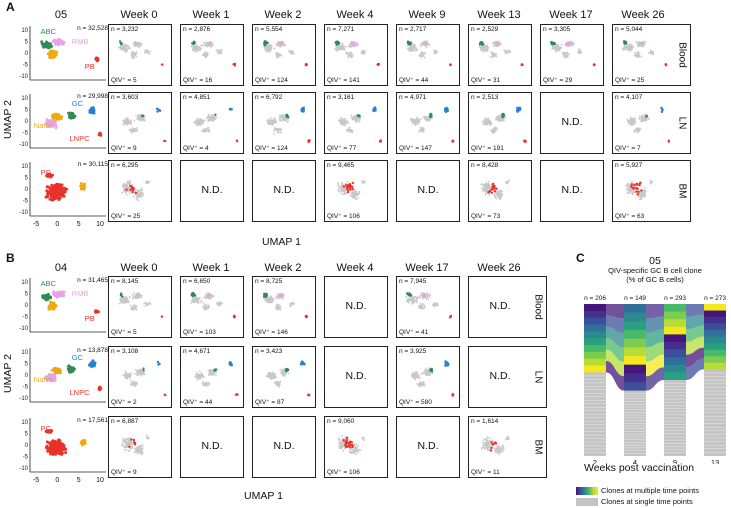 The width and height of the screenshot is (731, 508). Describe the element at coordinates (482, 44) in the screenshot. I see `abc-highlight-dot` at that location.